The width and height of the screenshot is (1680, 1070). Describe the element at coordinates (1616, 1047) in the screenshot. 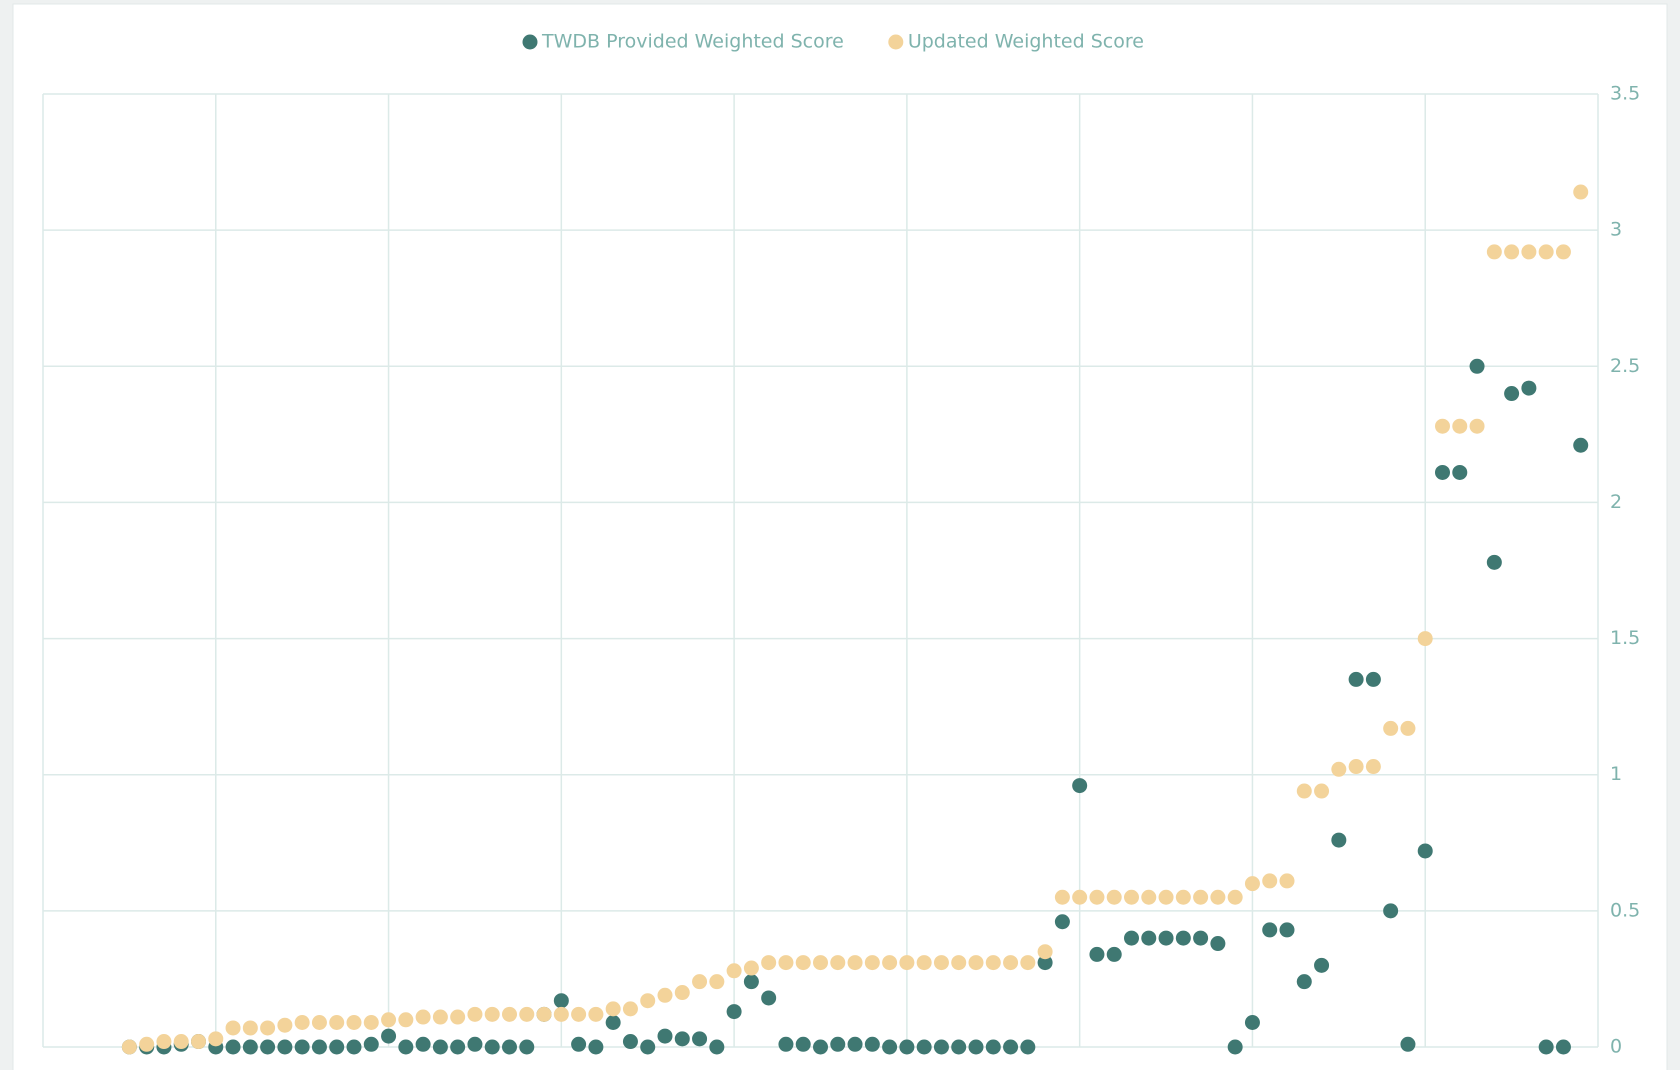

I see `y-tick-label: 0` at that location.